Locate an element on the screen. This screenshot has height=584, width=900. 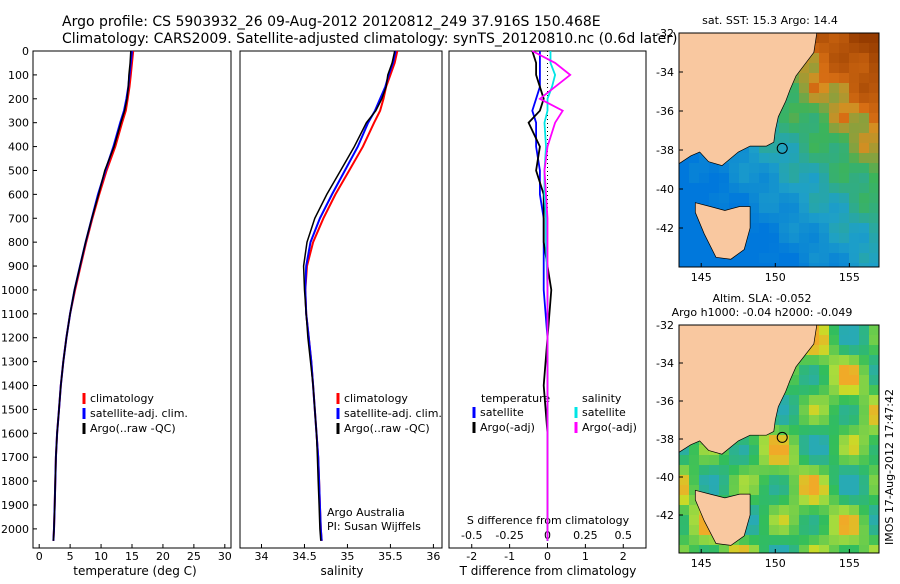
note-line1: Argo Australia is located at coordinates (366, 512).